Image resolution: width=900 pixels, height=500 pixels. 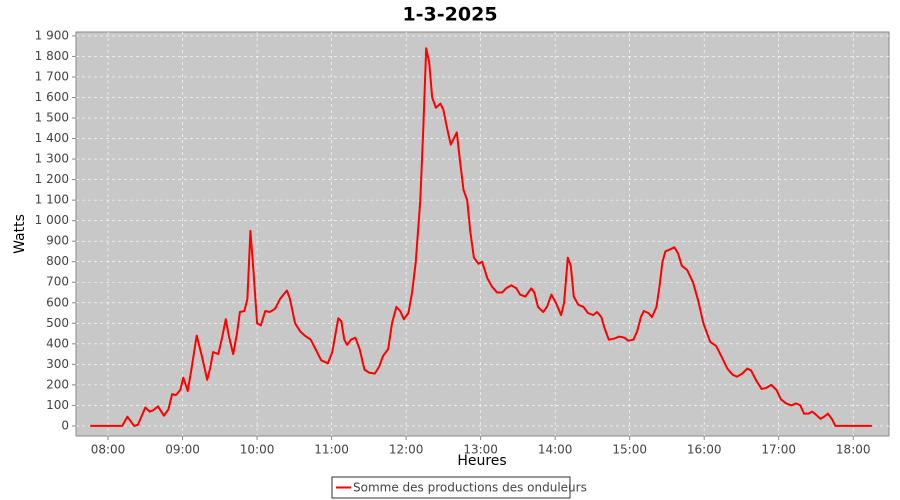 What do you see at coordinates (470, 488) in the screenshot?
I see `legend-label: Somme des productions des onduleurs` at bounding box center [470, 488].